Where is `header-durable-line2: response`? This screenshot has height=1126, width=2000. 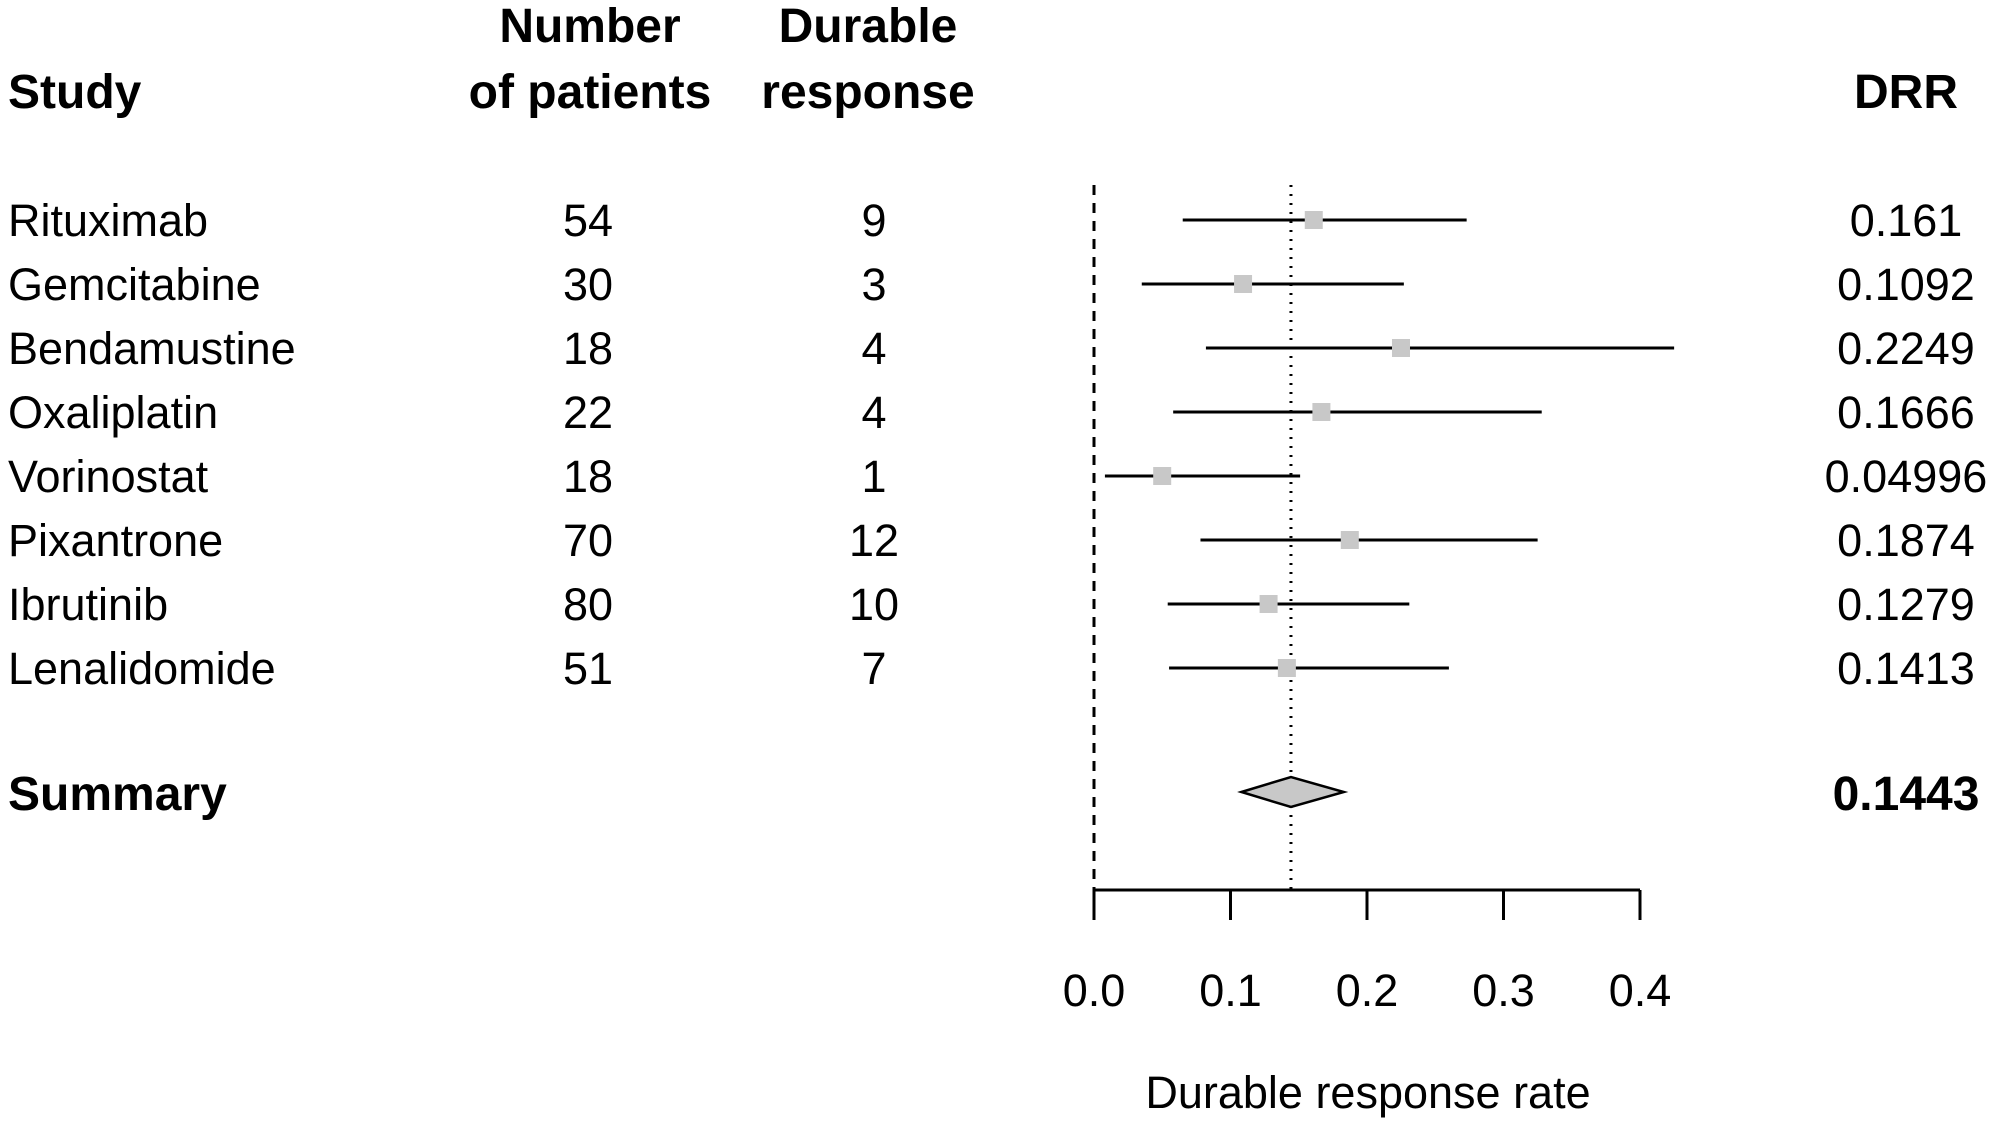 header-durable-line2: response is located at coordinates (867, 92).